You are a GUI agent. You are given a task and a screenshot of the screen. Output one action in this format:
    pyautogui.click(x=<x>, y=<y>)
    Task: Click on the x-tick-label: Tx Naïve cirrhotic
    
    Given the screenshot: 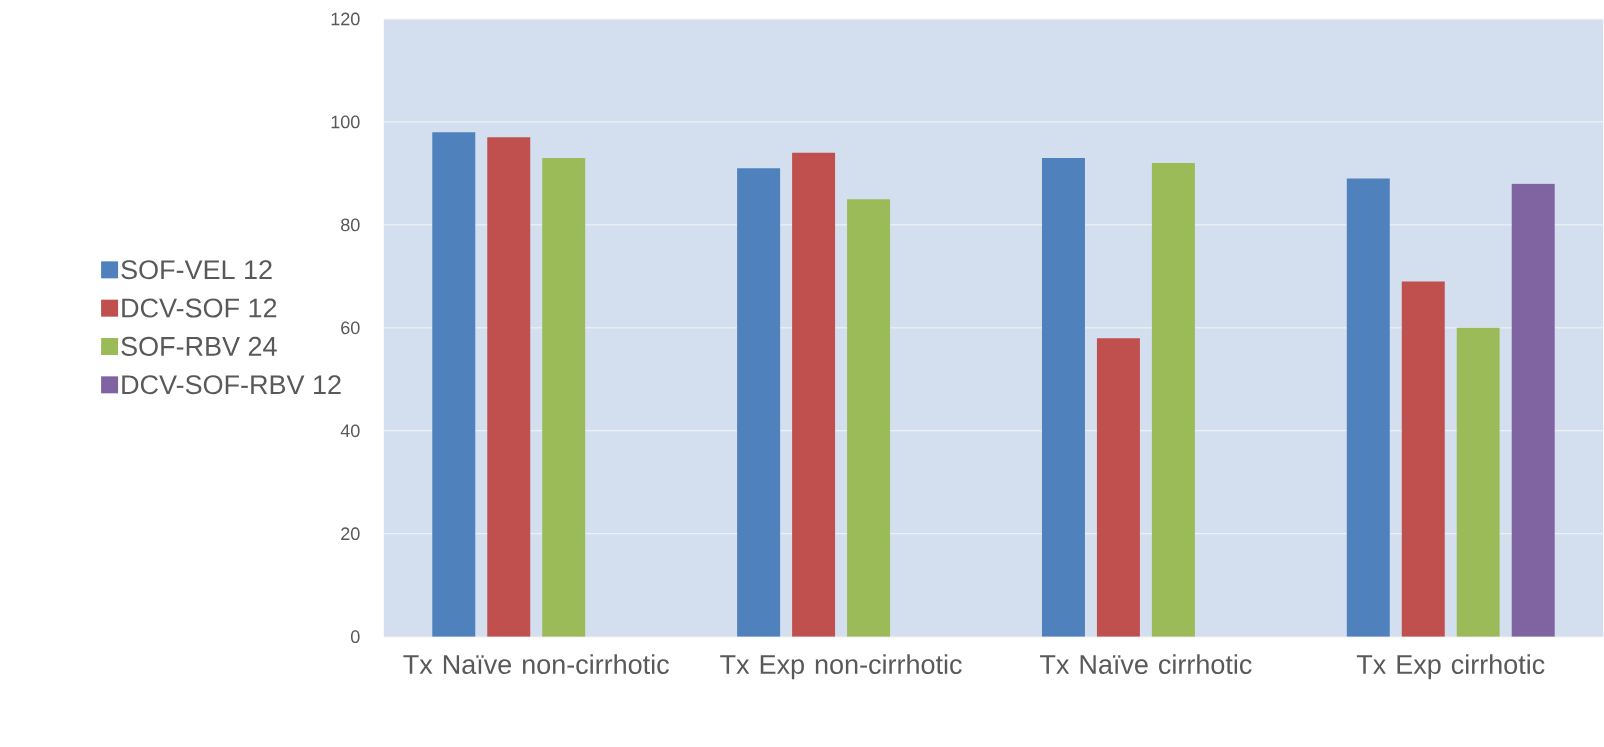 What is the action you would take?
    pyautogui.click(x=1146, y=664)
    